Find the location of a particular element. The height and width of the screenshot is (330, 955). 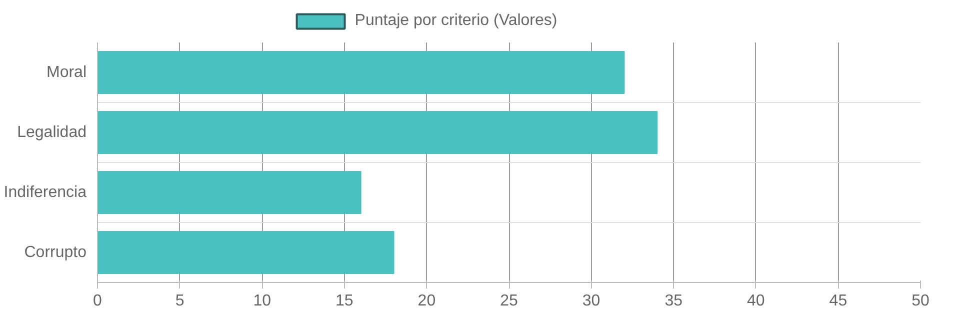

y-tick-label: Indiferencia is located at coordinates (45, 192).